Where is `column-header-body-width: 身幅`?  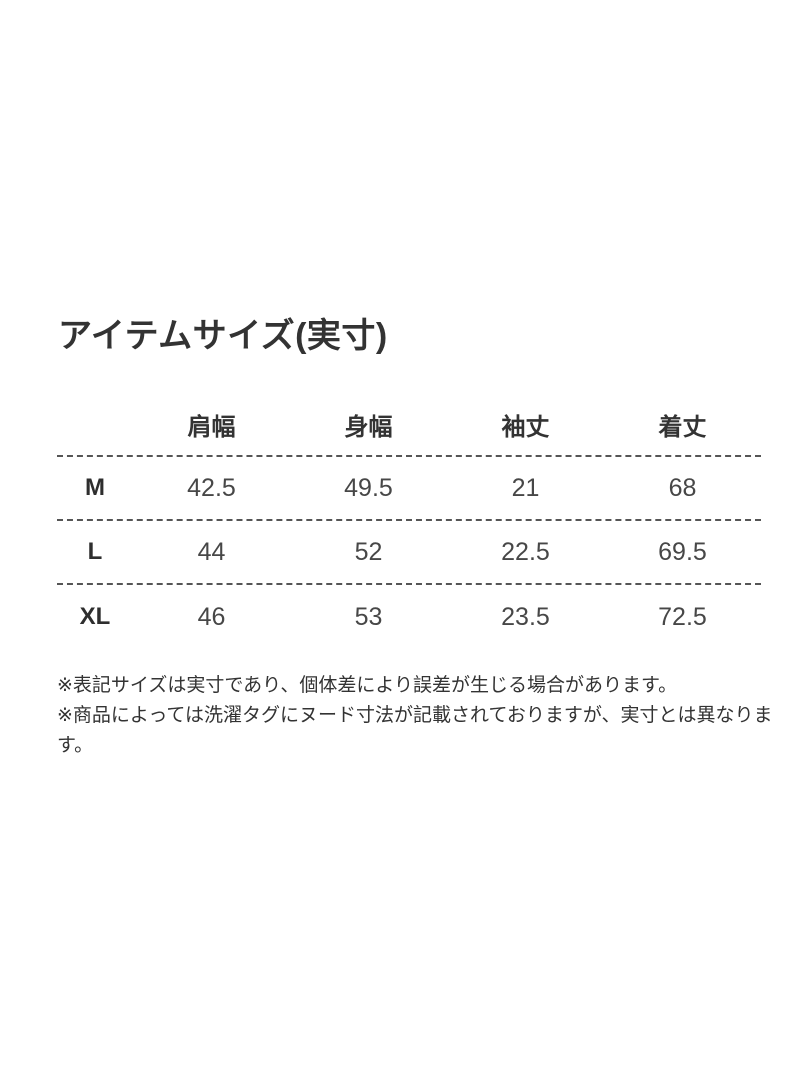 column-header-body-width: 身幅 is located at coordinates (368, 427).